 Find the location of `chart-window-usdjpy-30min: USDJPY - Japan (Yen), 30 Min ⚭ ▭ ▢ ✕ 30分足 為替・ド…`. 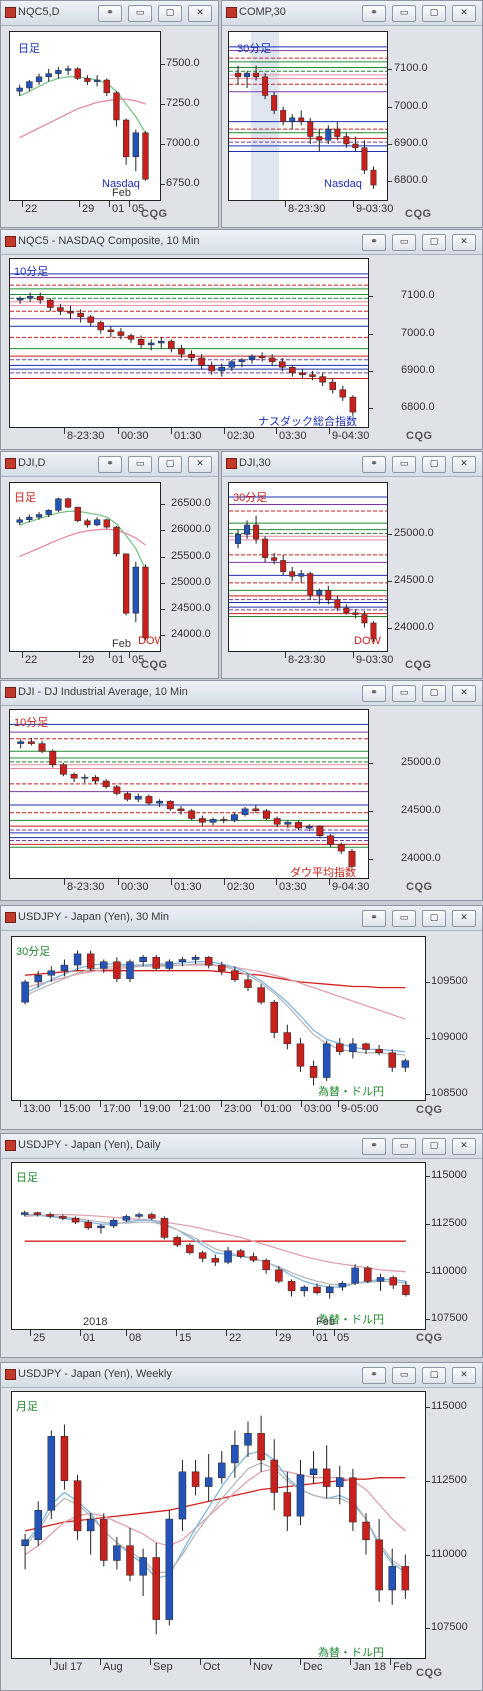

chart-window-usdjpy-30min: USDJPY - Japan (Yen), 30 Min ⚭ ▭ ▢ ✕ 30分足 為替・ド… is located at coordinates (241, 1017).